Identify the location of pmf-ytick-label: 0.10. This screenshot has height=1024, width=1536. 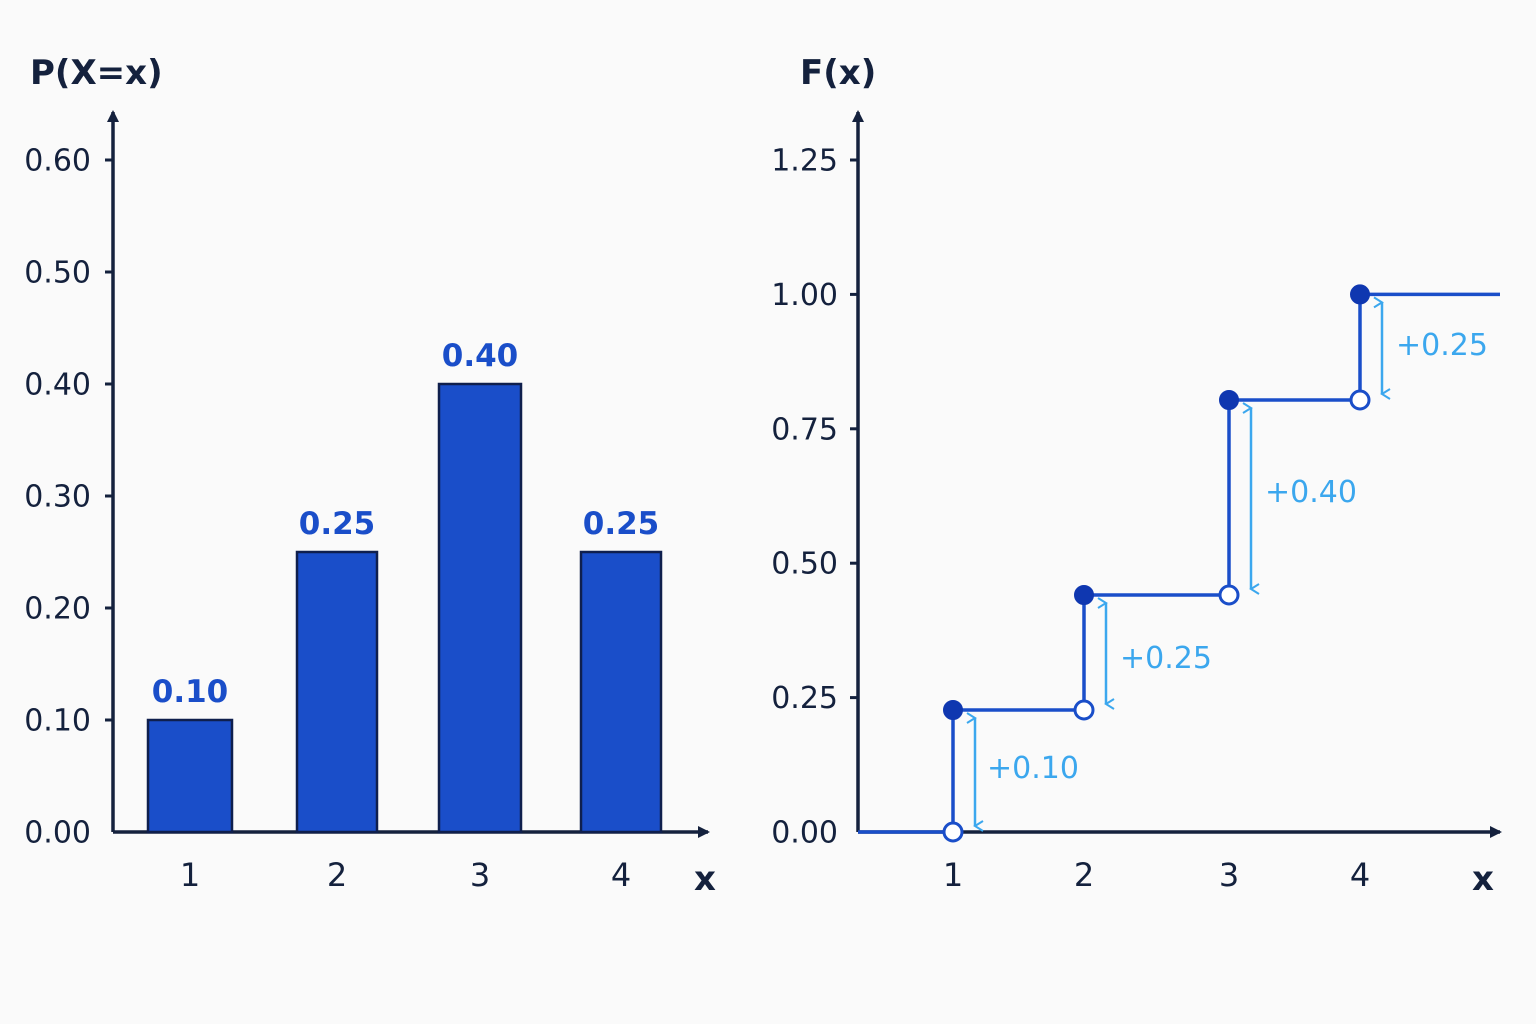
(57, 721).